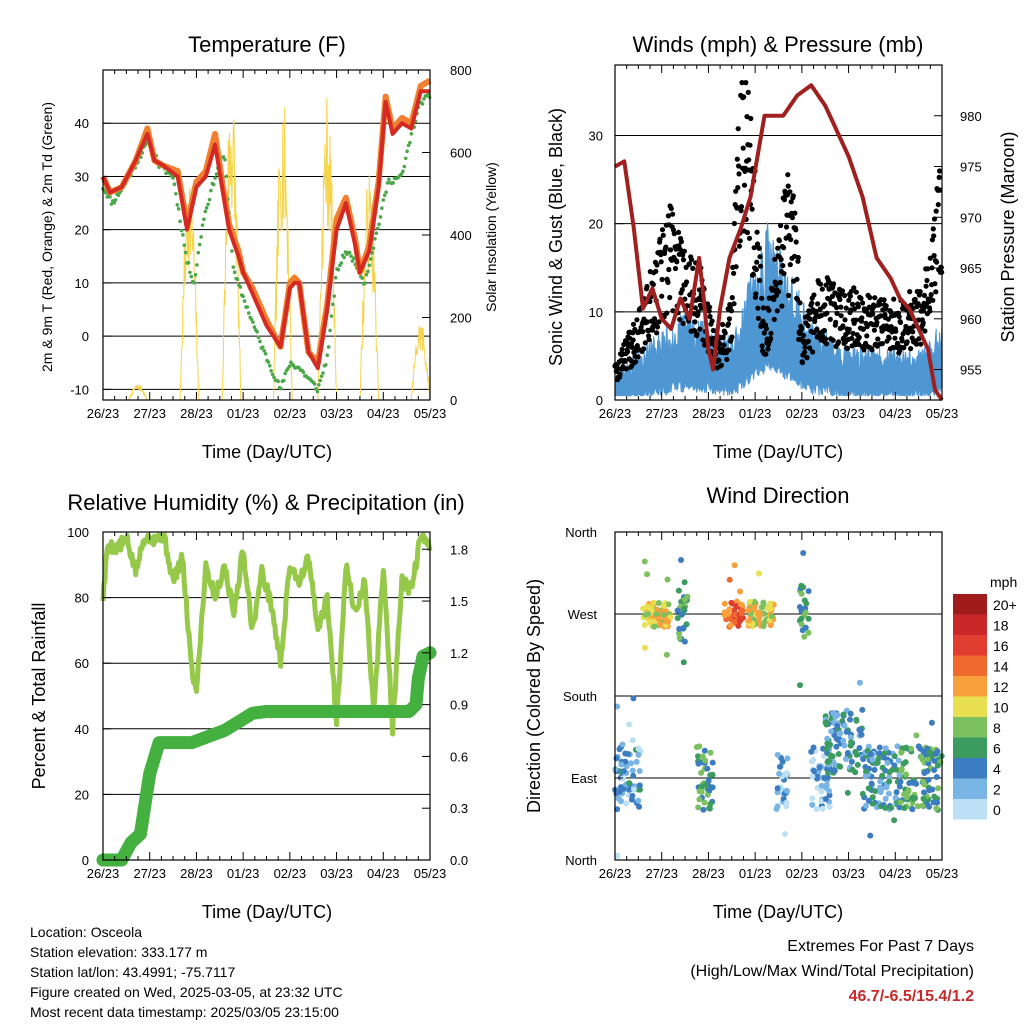  What do you see at coordinates (459, 601) in the screenshot?
I see `y2-tick-label: 1.5` at bounding box center [459, 601].